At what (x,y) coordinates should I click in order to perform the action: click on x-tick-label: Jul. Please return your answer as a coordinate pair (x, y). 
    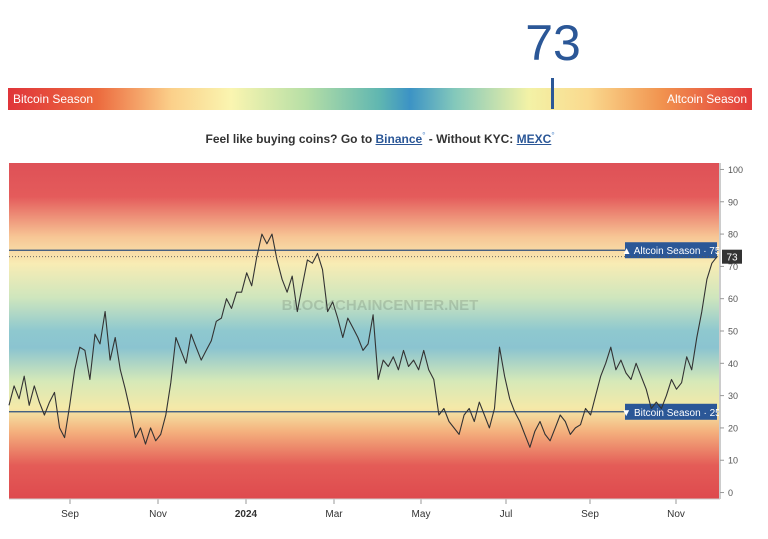
    Looking at the image, I should click on (506, 514).